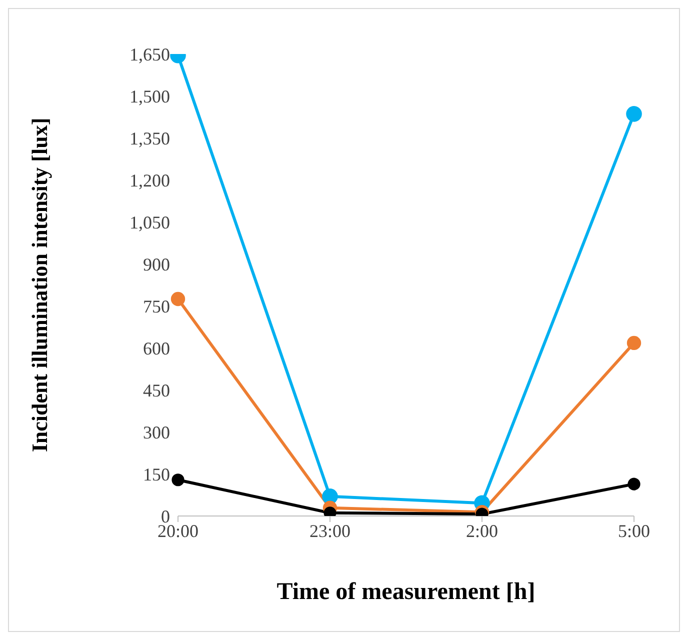 The width and height of the screenshot is (686, 639). I want to click on y-tick-label: 600, so click(156, 348).